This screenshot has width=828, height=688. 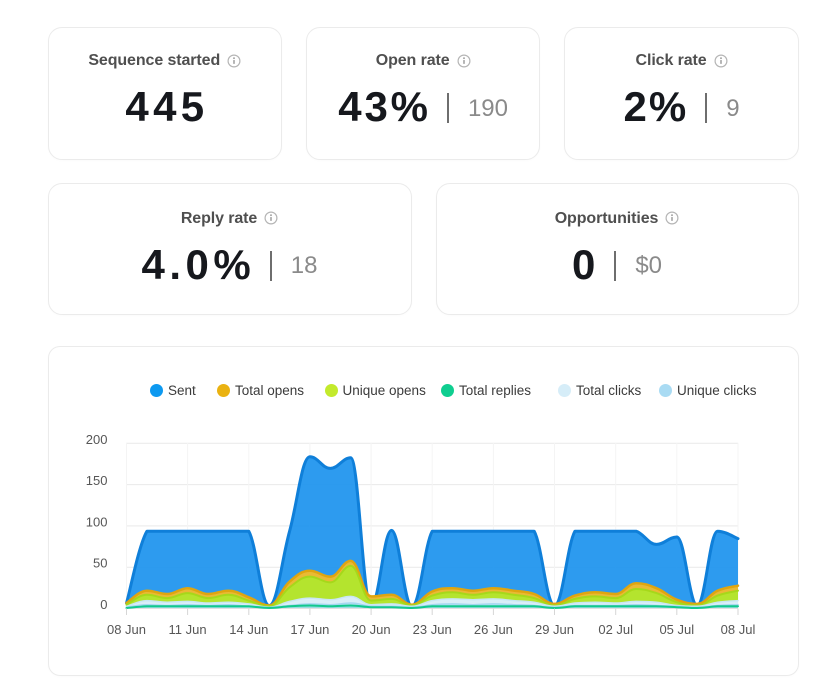 I want to click on svg-text: 20 Jun, so click(x=370, y=629).